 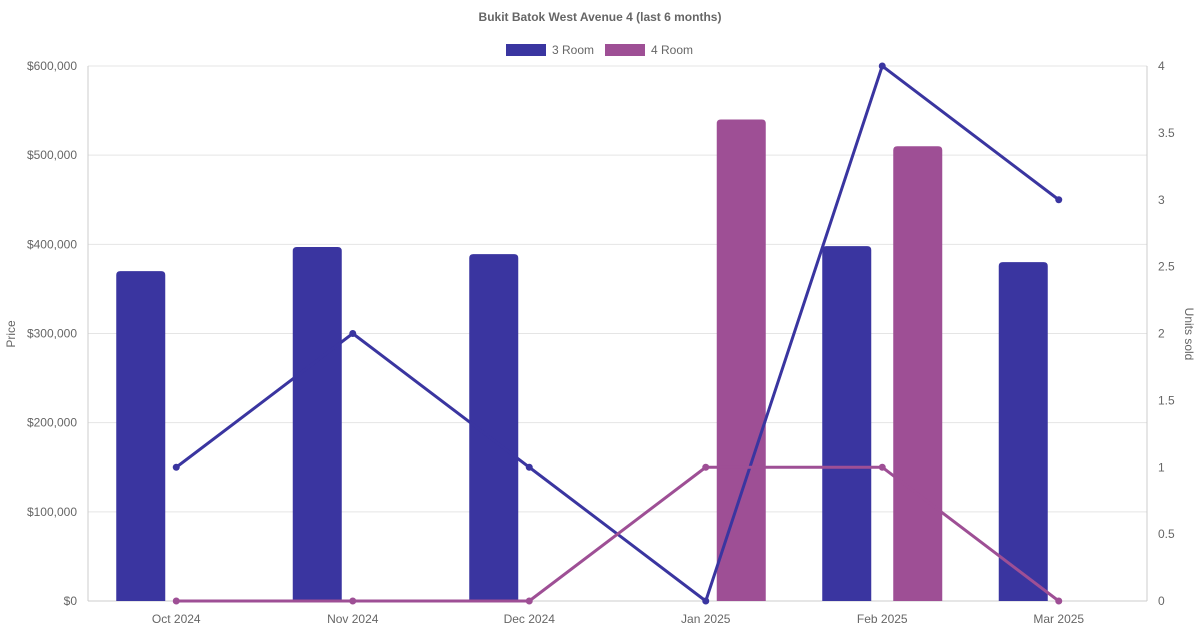 What do you see at coordinates (52, 244) in the screenshot?
I see `y-left-tick-label: $400,000` at bounding box center [52, 244].